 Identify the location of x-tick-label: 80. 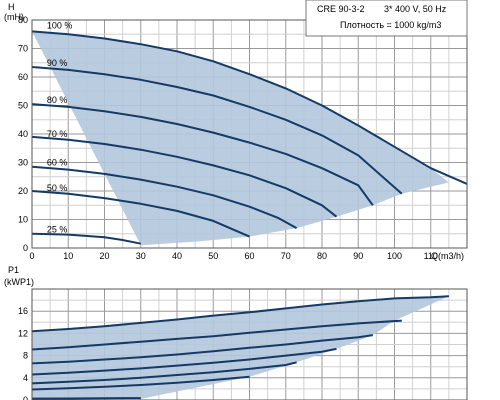
(322, 256).